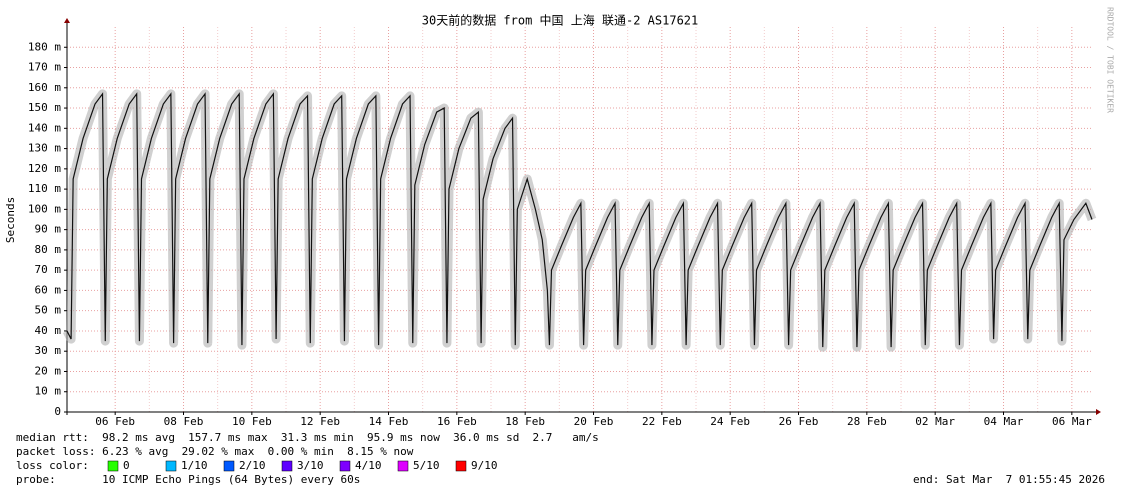  What do you see at coordinates (310, 465) in the screenshot?
I see `loss-color-label: 3/10` at bounding box center [310, 465].